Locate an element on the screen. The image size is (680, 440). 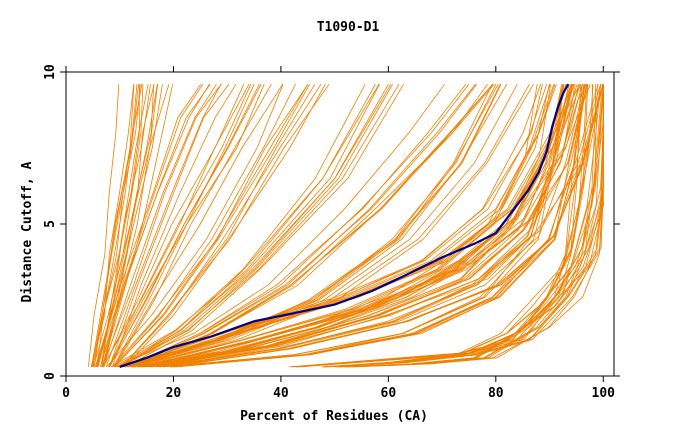
x-tick-label: 80 is located at coordinates (496, 393).